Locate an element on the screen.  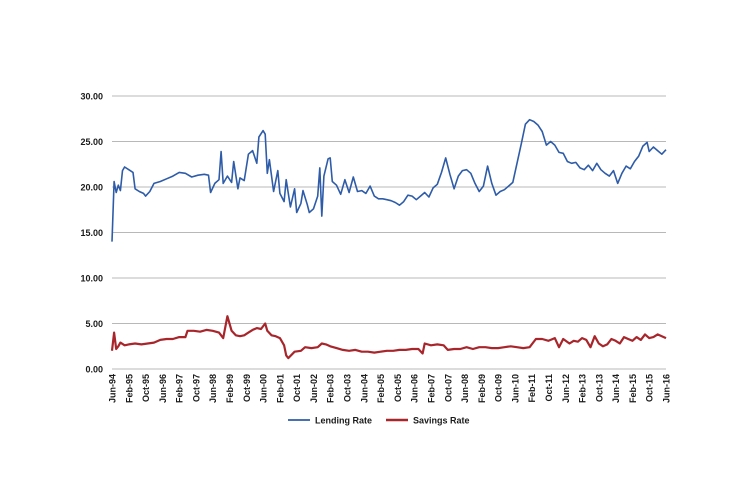
x-tick-label: Feb-13 is located at coordinates (583, 388).